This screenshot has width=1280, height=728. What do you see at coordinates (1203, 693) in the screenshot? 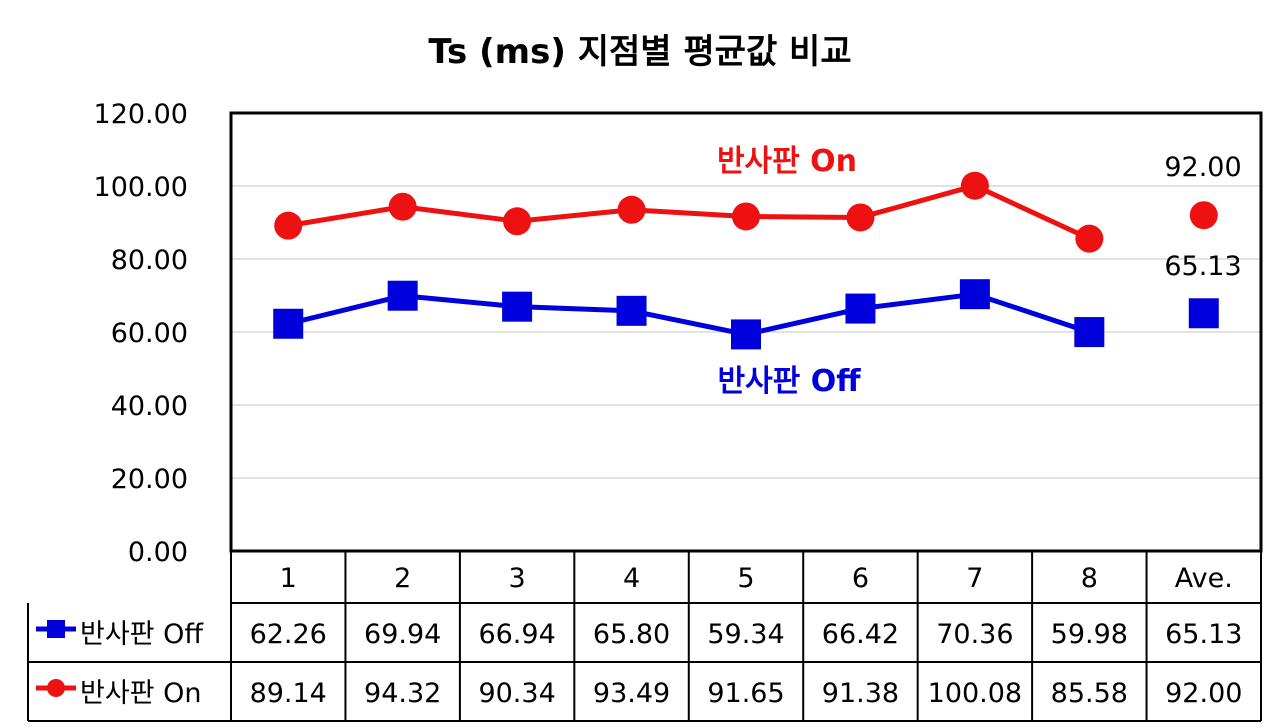
I see `table-value: 92.00` at bounding box center [1203, 693].